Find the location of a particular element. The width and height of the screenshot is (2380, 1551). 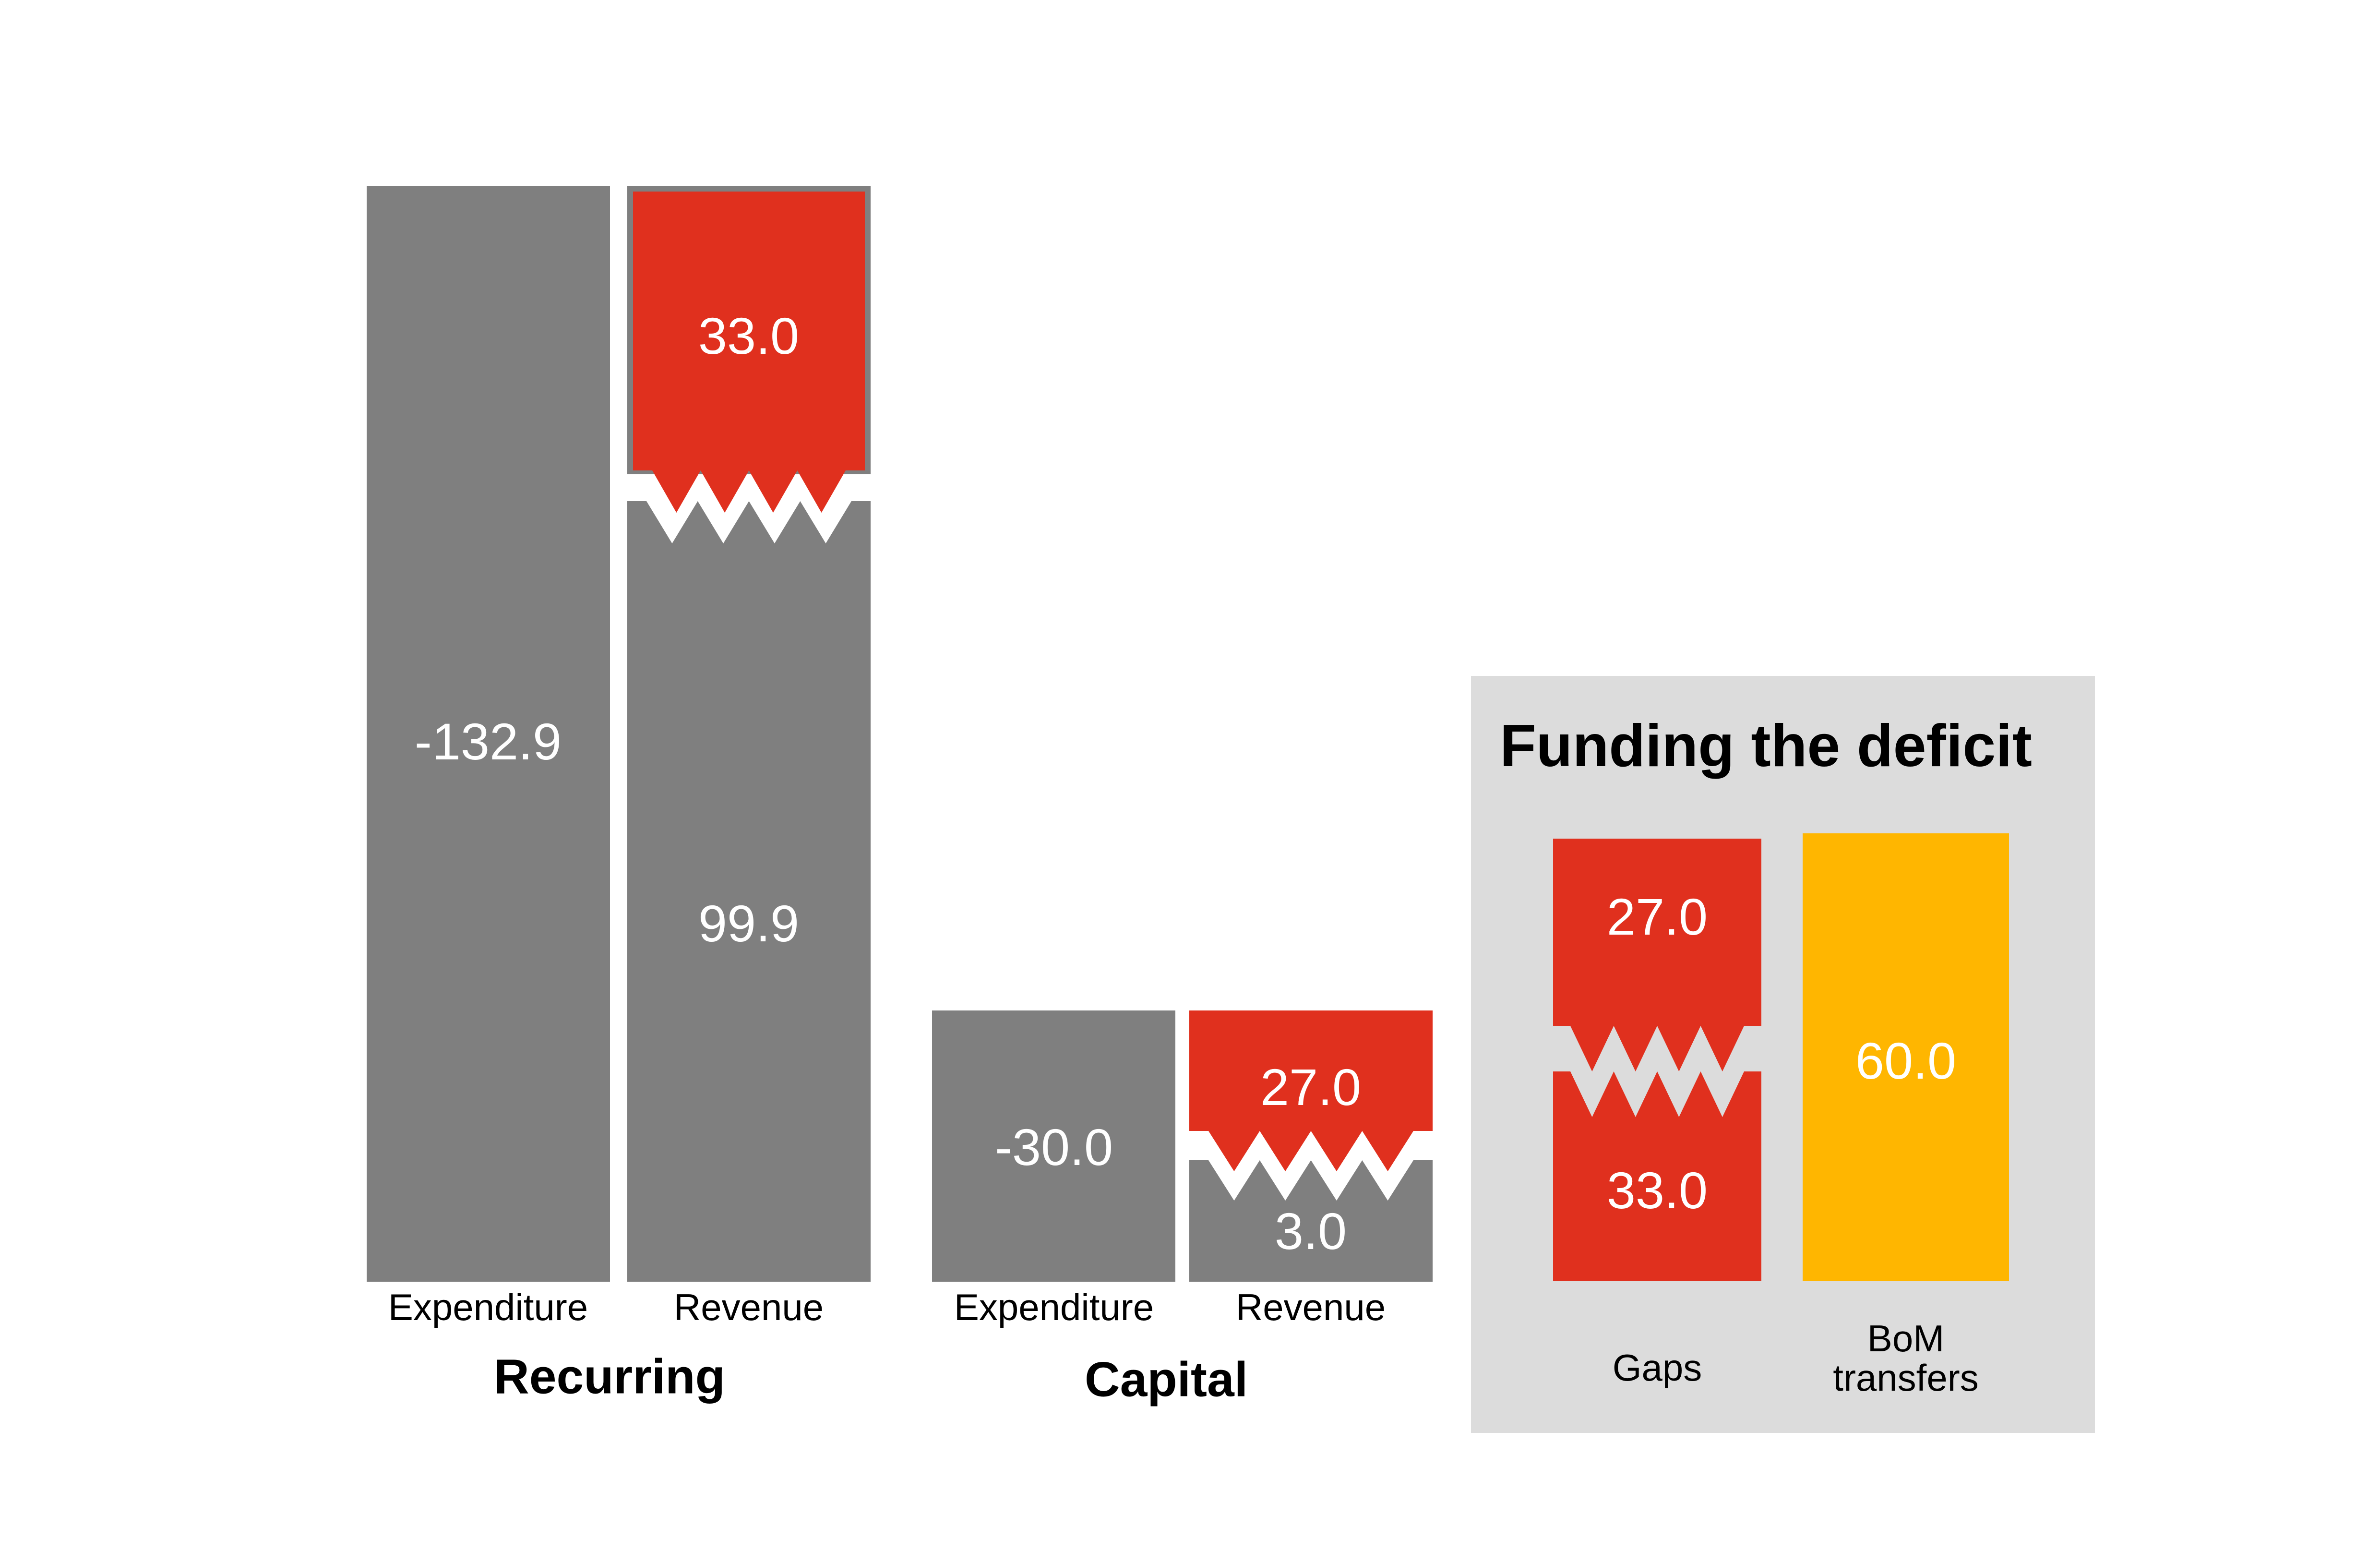

bar-recurring-expenditure is located at coordinates (489, 734).